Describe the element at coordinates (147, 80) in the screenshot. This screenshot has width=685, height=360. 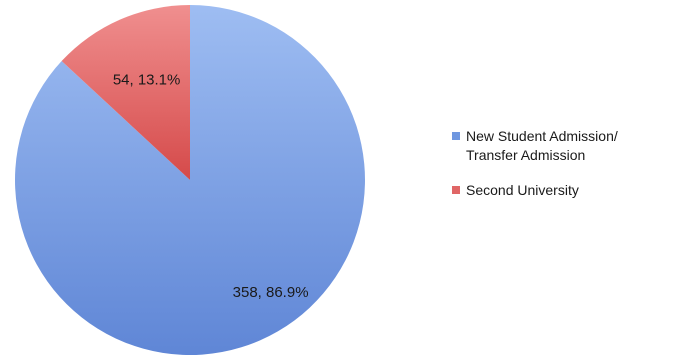
I see `pie-data-label-1: 54, 13.1%` at that location.